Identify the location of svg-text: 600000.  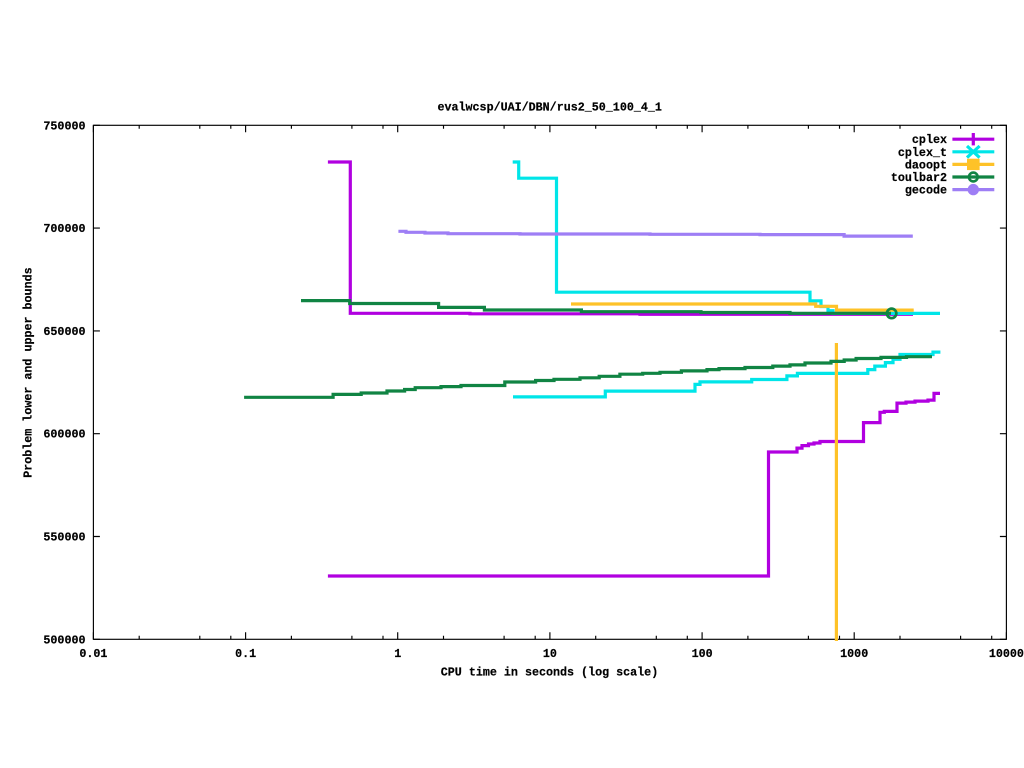
(64, 435).